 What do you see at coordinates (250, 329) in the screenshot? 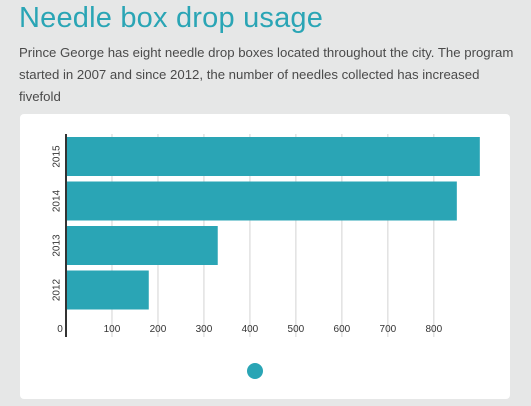
I see `x-tick-label: 400` at bounding box center [250, 329].